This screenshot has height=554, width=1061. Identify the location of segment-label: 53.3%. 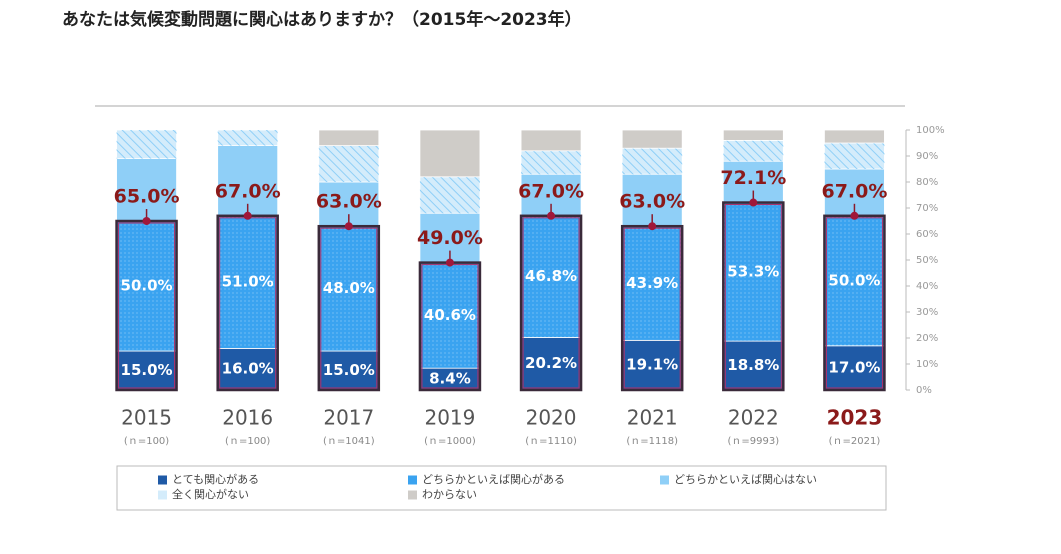
(753, 271).